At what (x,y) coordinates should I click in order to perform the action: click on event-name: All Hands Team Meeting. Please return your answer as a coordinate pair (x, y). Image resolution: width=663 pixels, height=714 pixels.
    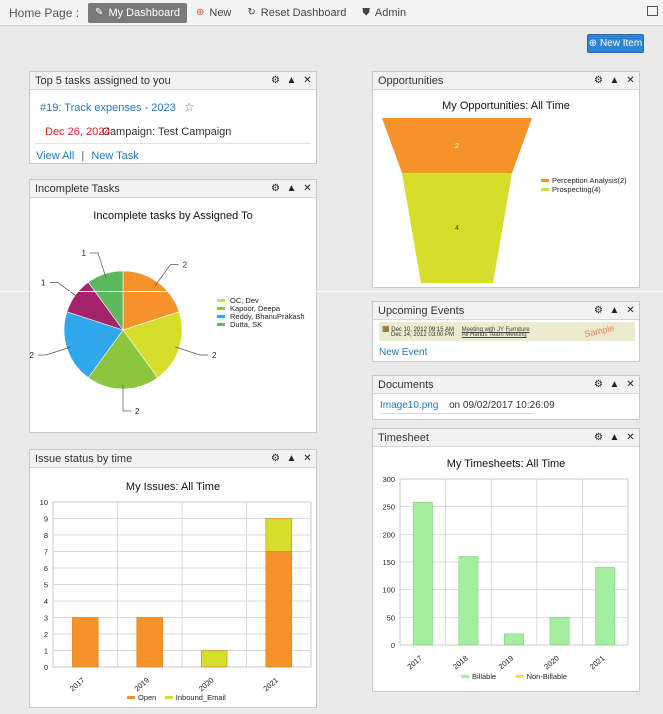
    Looking at the image, I should click on (494, 335).